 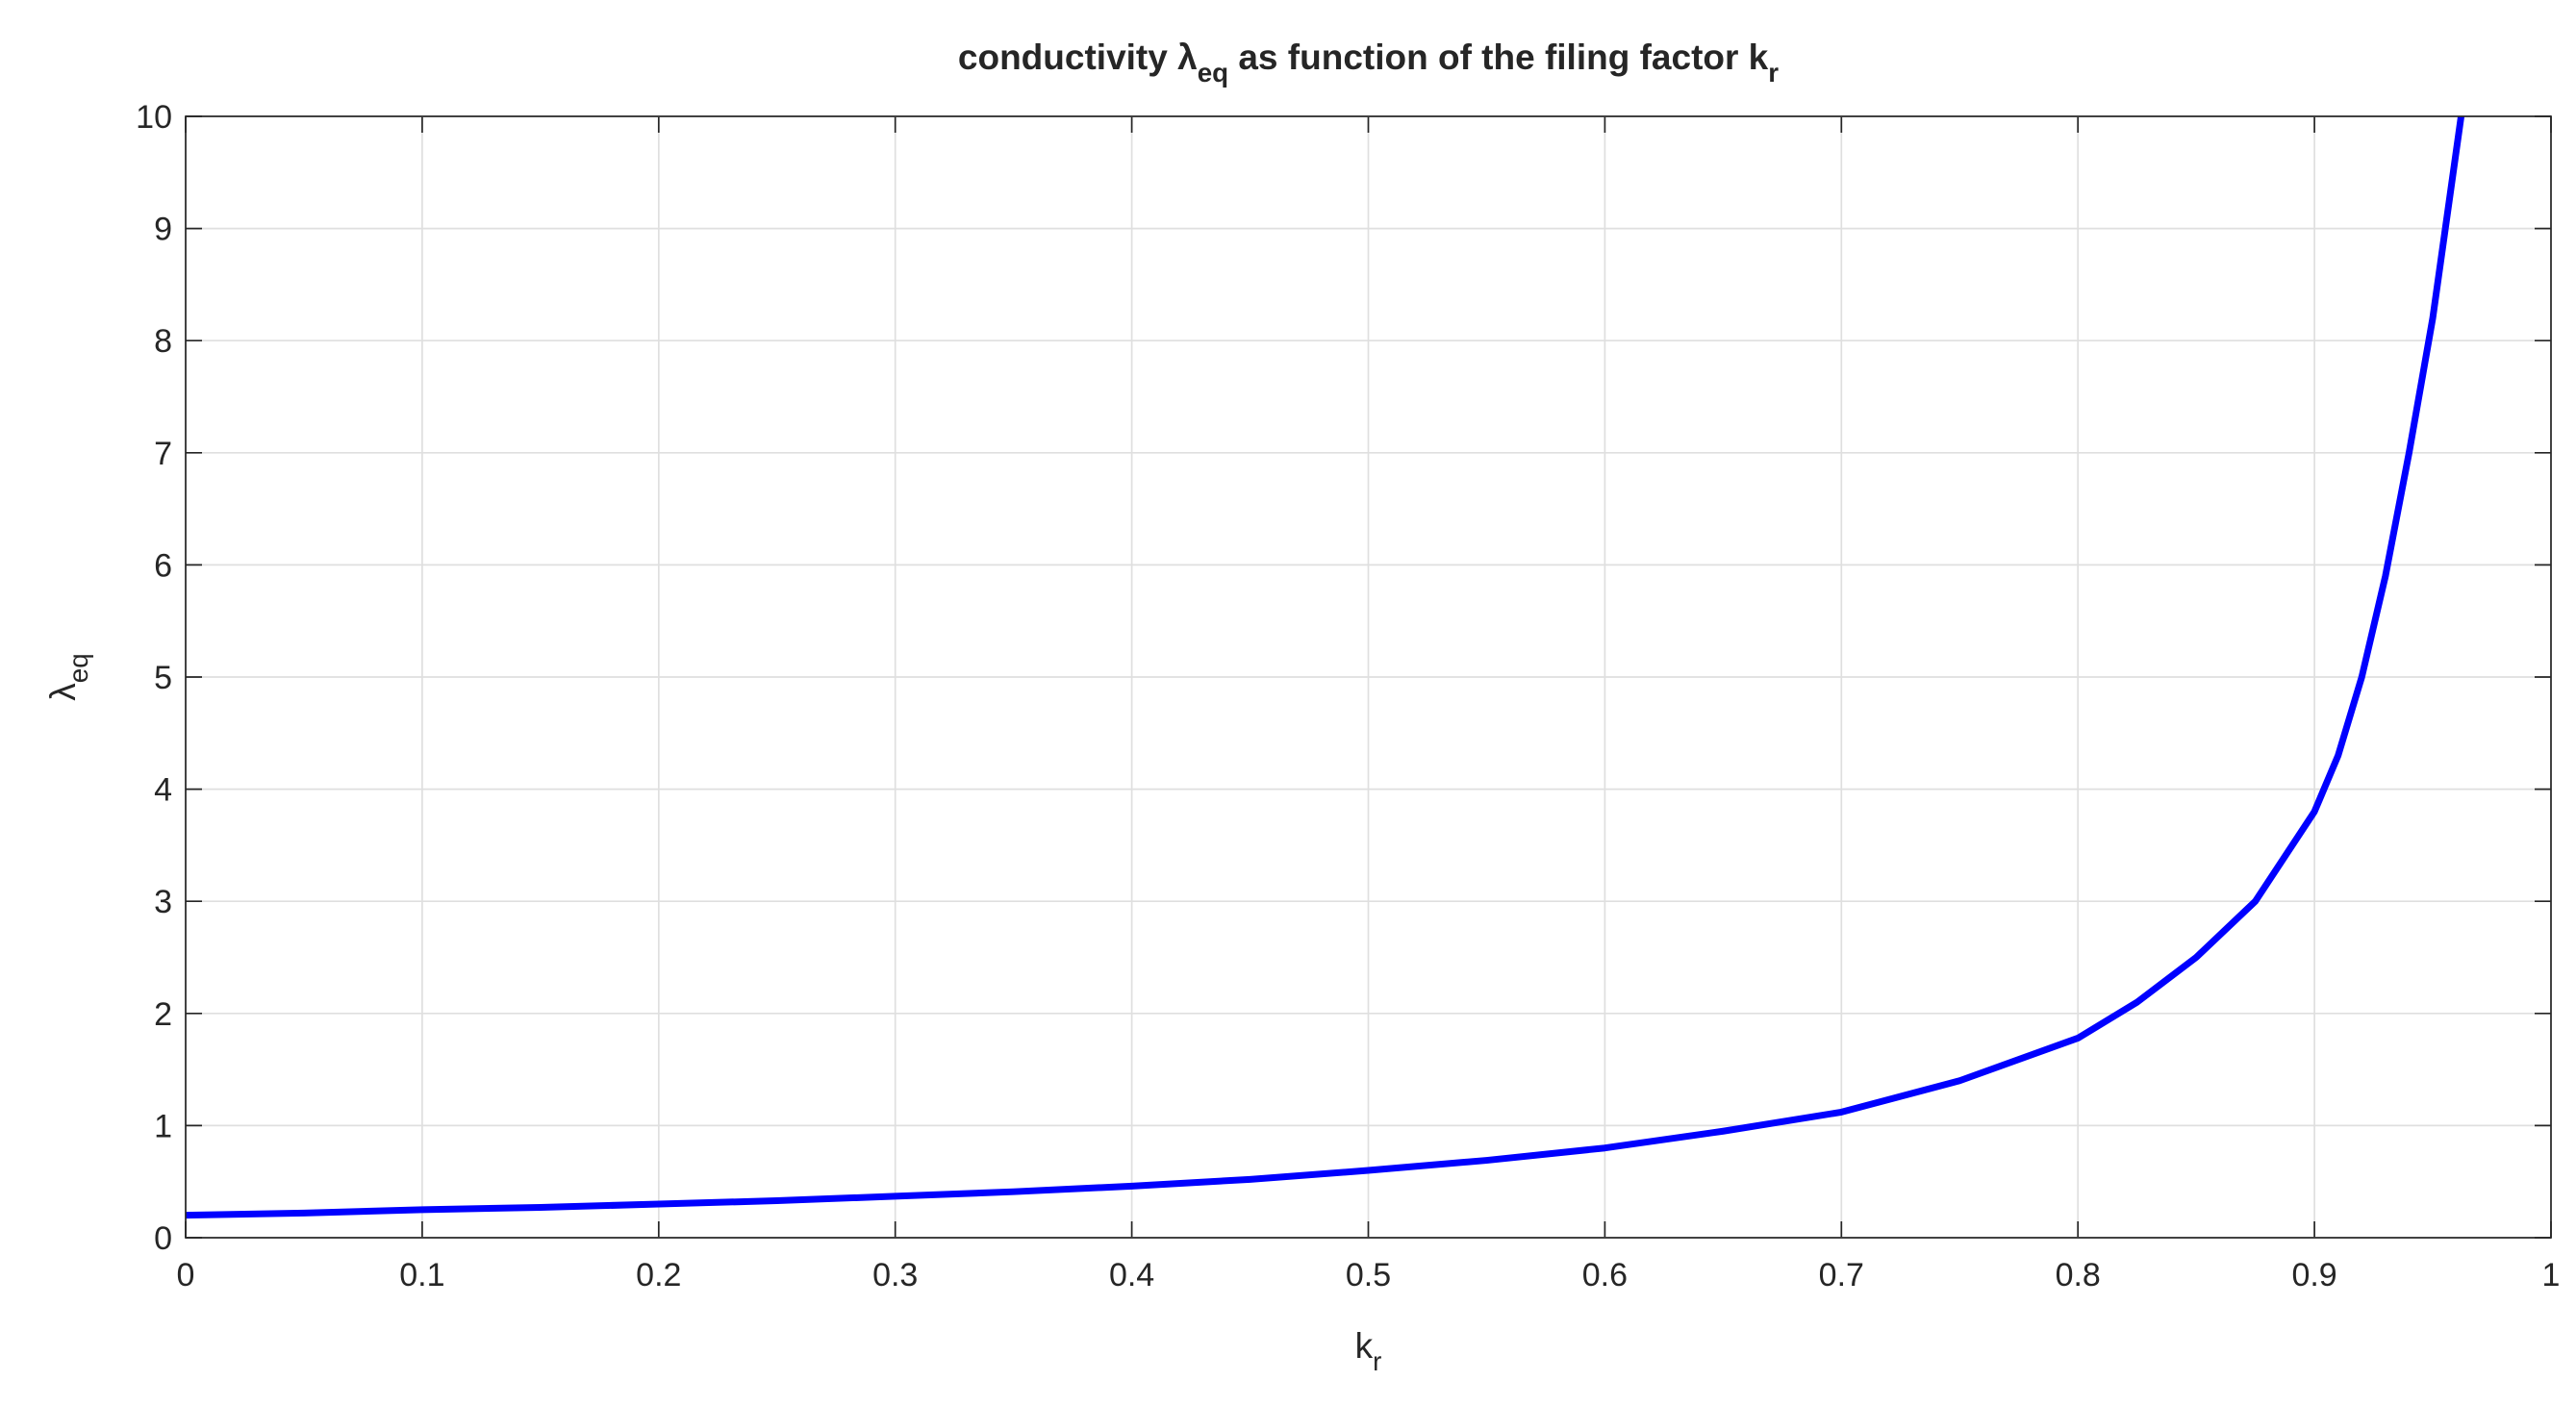 I want to click on x-tick-label: 0, so click(x=186, y=1275).